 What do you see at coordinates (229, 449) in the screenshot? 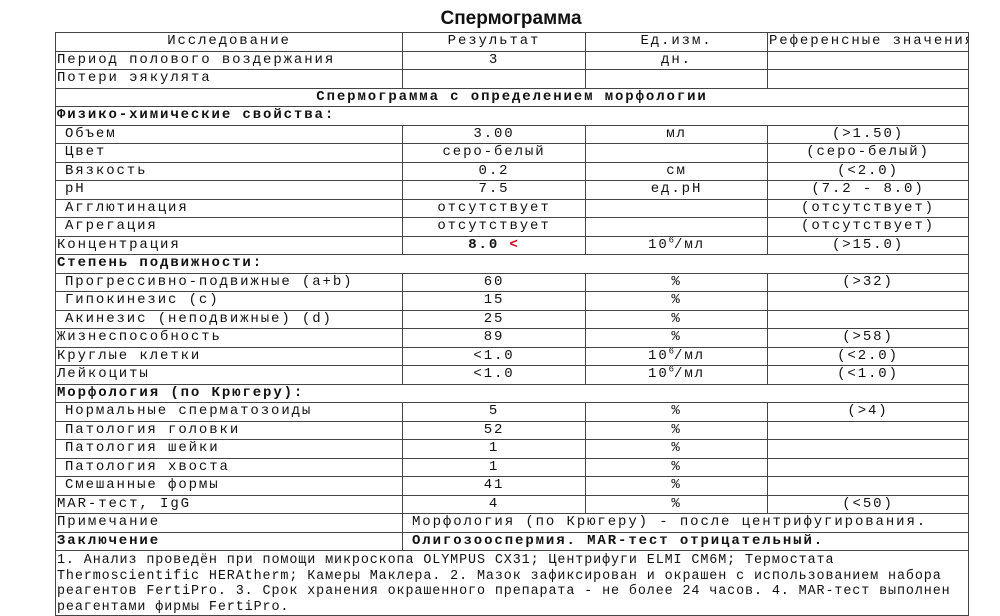
I see `test-name: Патология шейки` at bounding box center [229, 449].